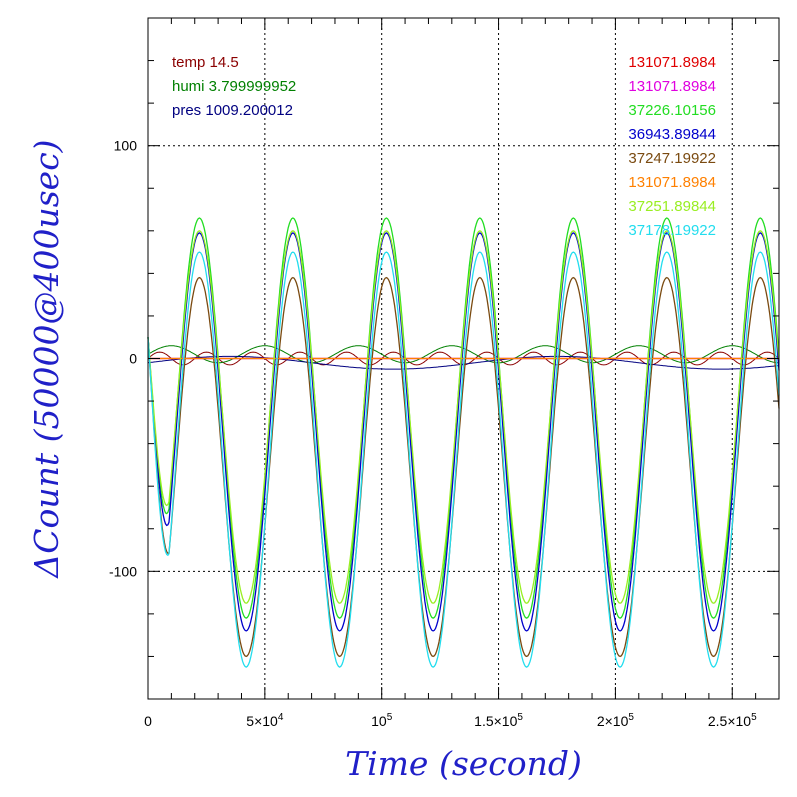  What do you see at coordinates (672, 230) in the screenshot?
I see `series-legend-7: 37178.19922` at bounding box center [672, 230].